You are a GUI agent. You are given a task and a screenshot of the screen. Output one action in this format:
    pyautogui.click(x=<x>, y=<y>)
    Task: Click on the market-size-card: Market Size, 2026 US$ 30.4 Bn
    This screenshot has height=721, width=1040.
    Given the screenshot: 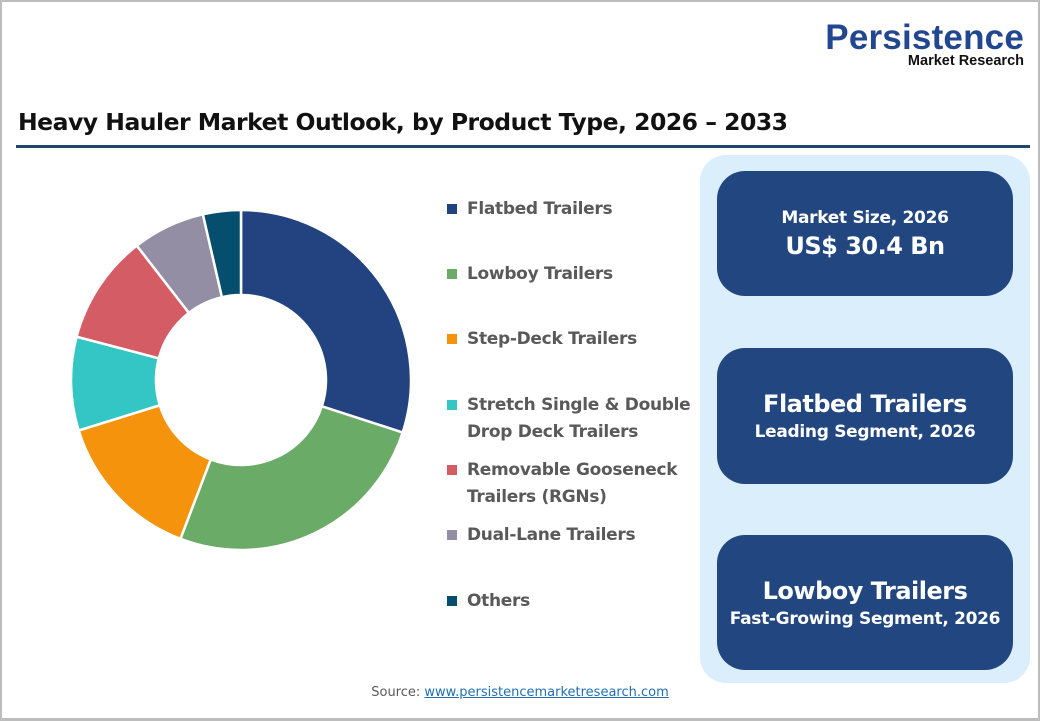 What is the action you would take?
    pyautogui.click(x=865, y=233)
    